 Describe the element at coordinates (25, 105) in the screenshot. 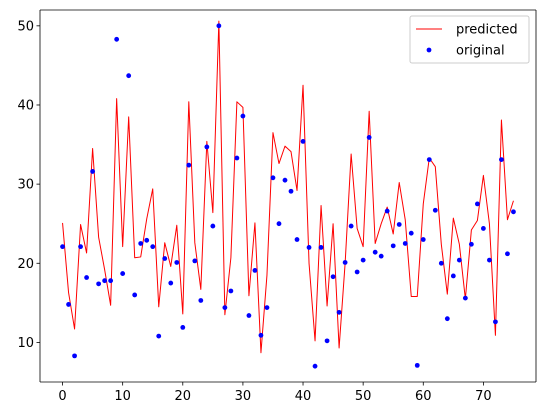

I see `y-tick-label: 40` at that location.